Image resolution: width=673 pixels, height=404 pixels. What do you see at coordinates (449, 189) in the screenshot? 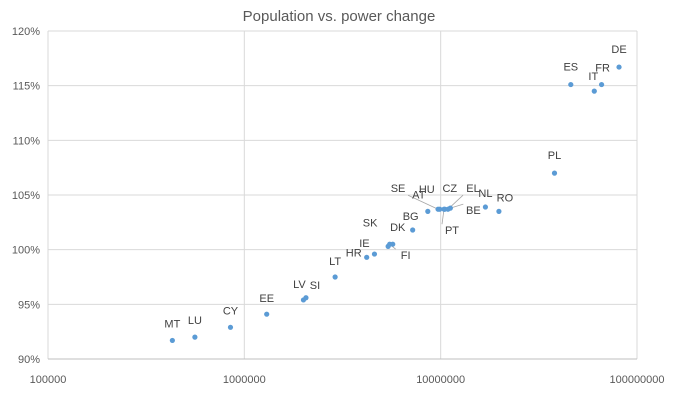
I see `data-label-cz: CZ` at bounding box center [449, 189].